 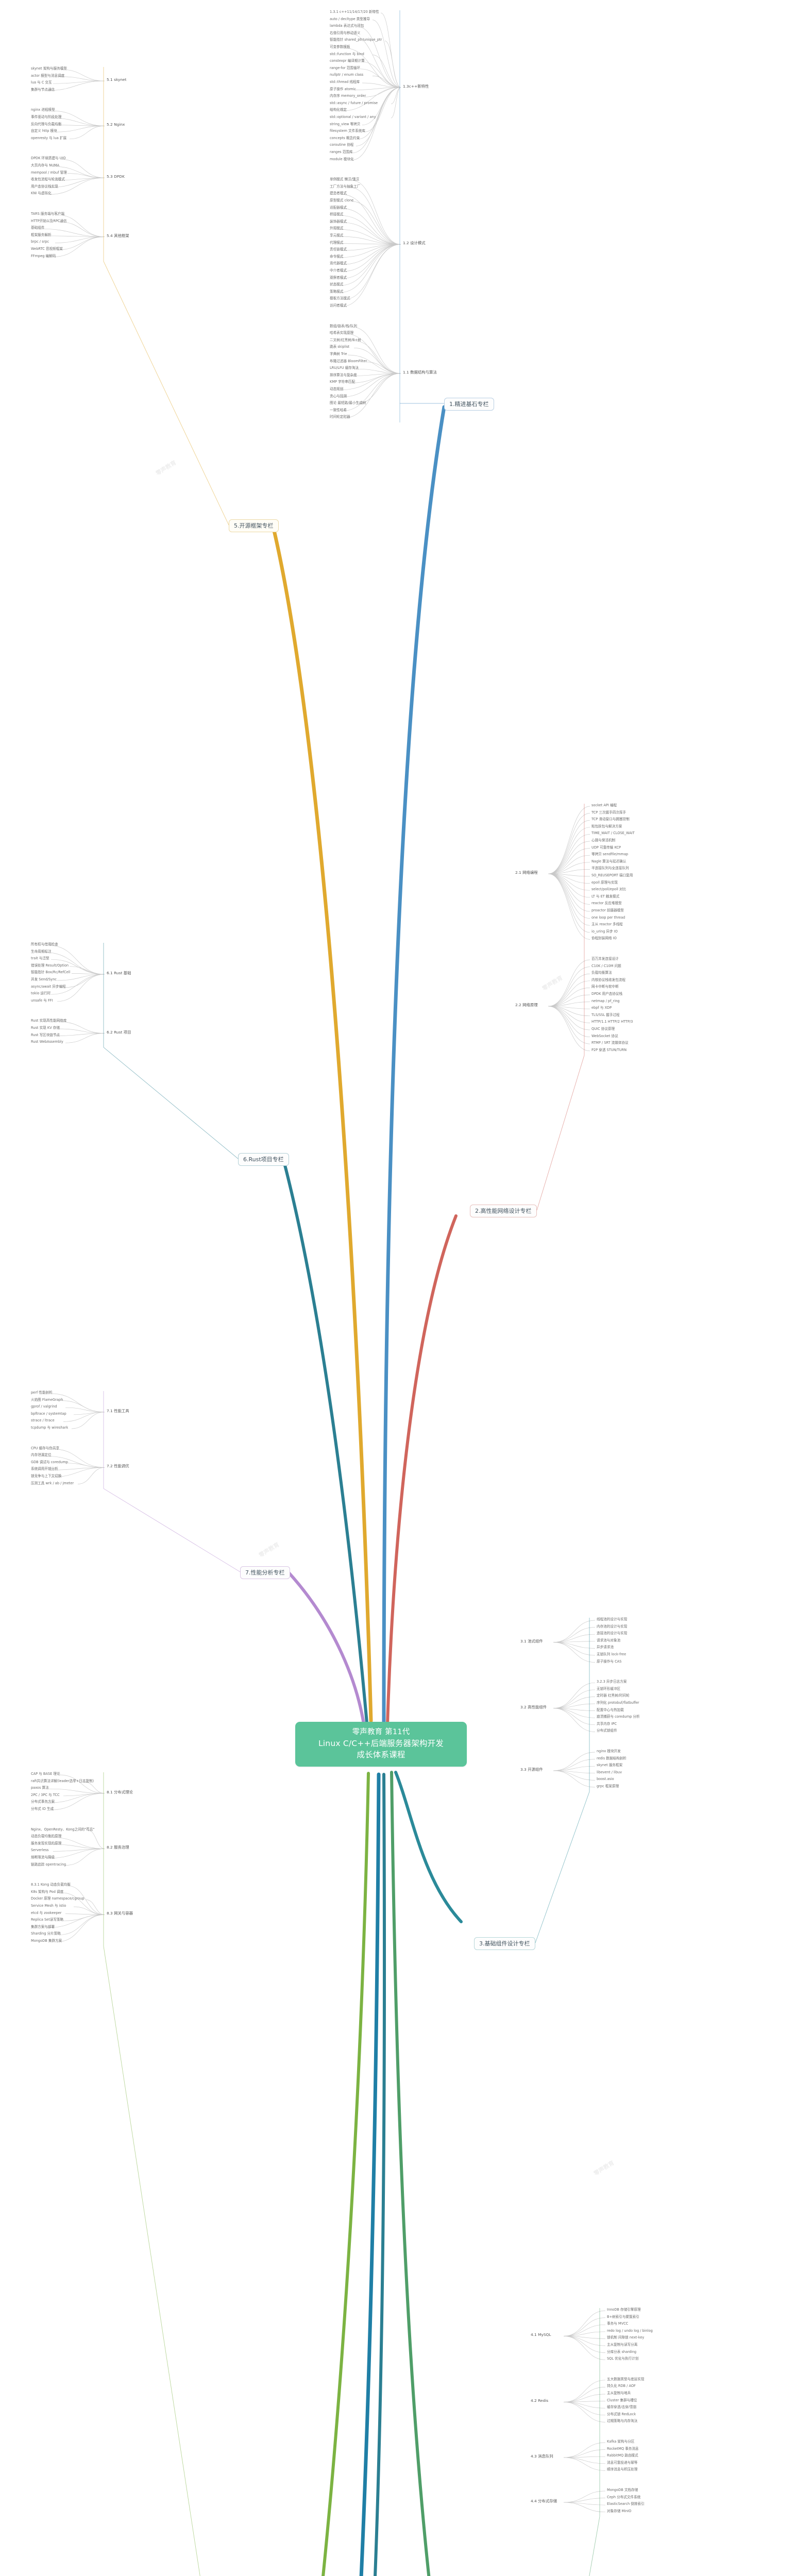 I want to click on leaf-node: HTTP开始以及RPC通信, so click(x=49, y=220).